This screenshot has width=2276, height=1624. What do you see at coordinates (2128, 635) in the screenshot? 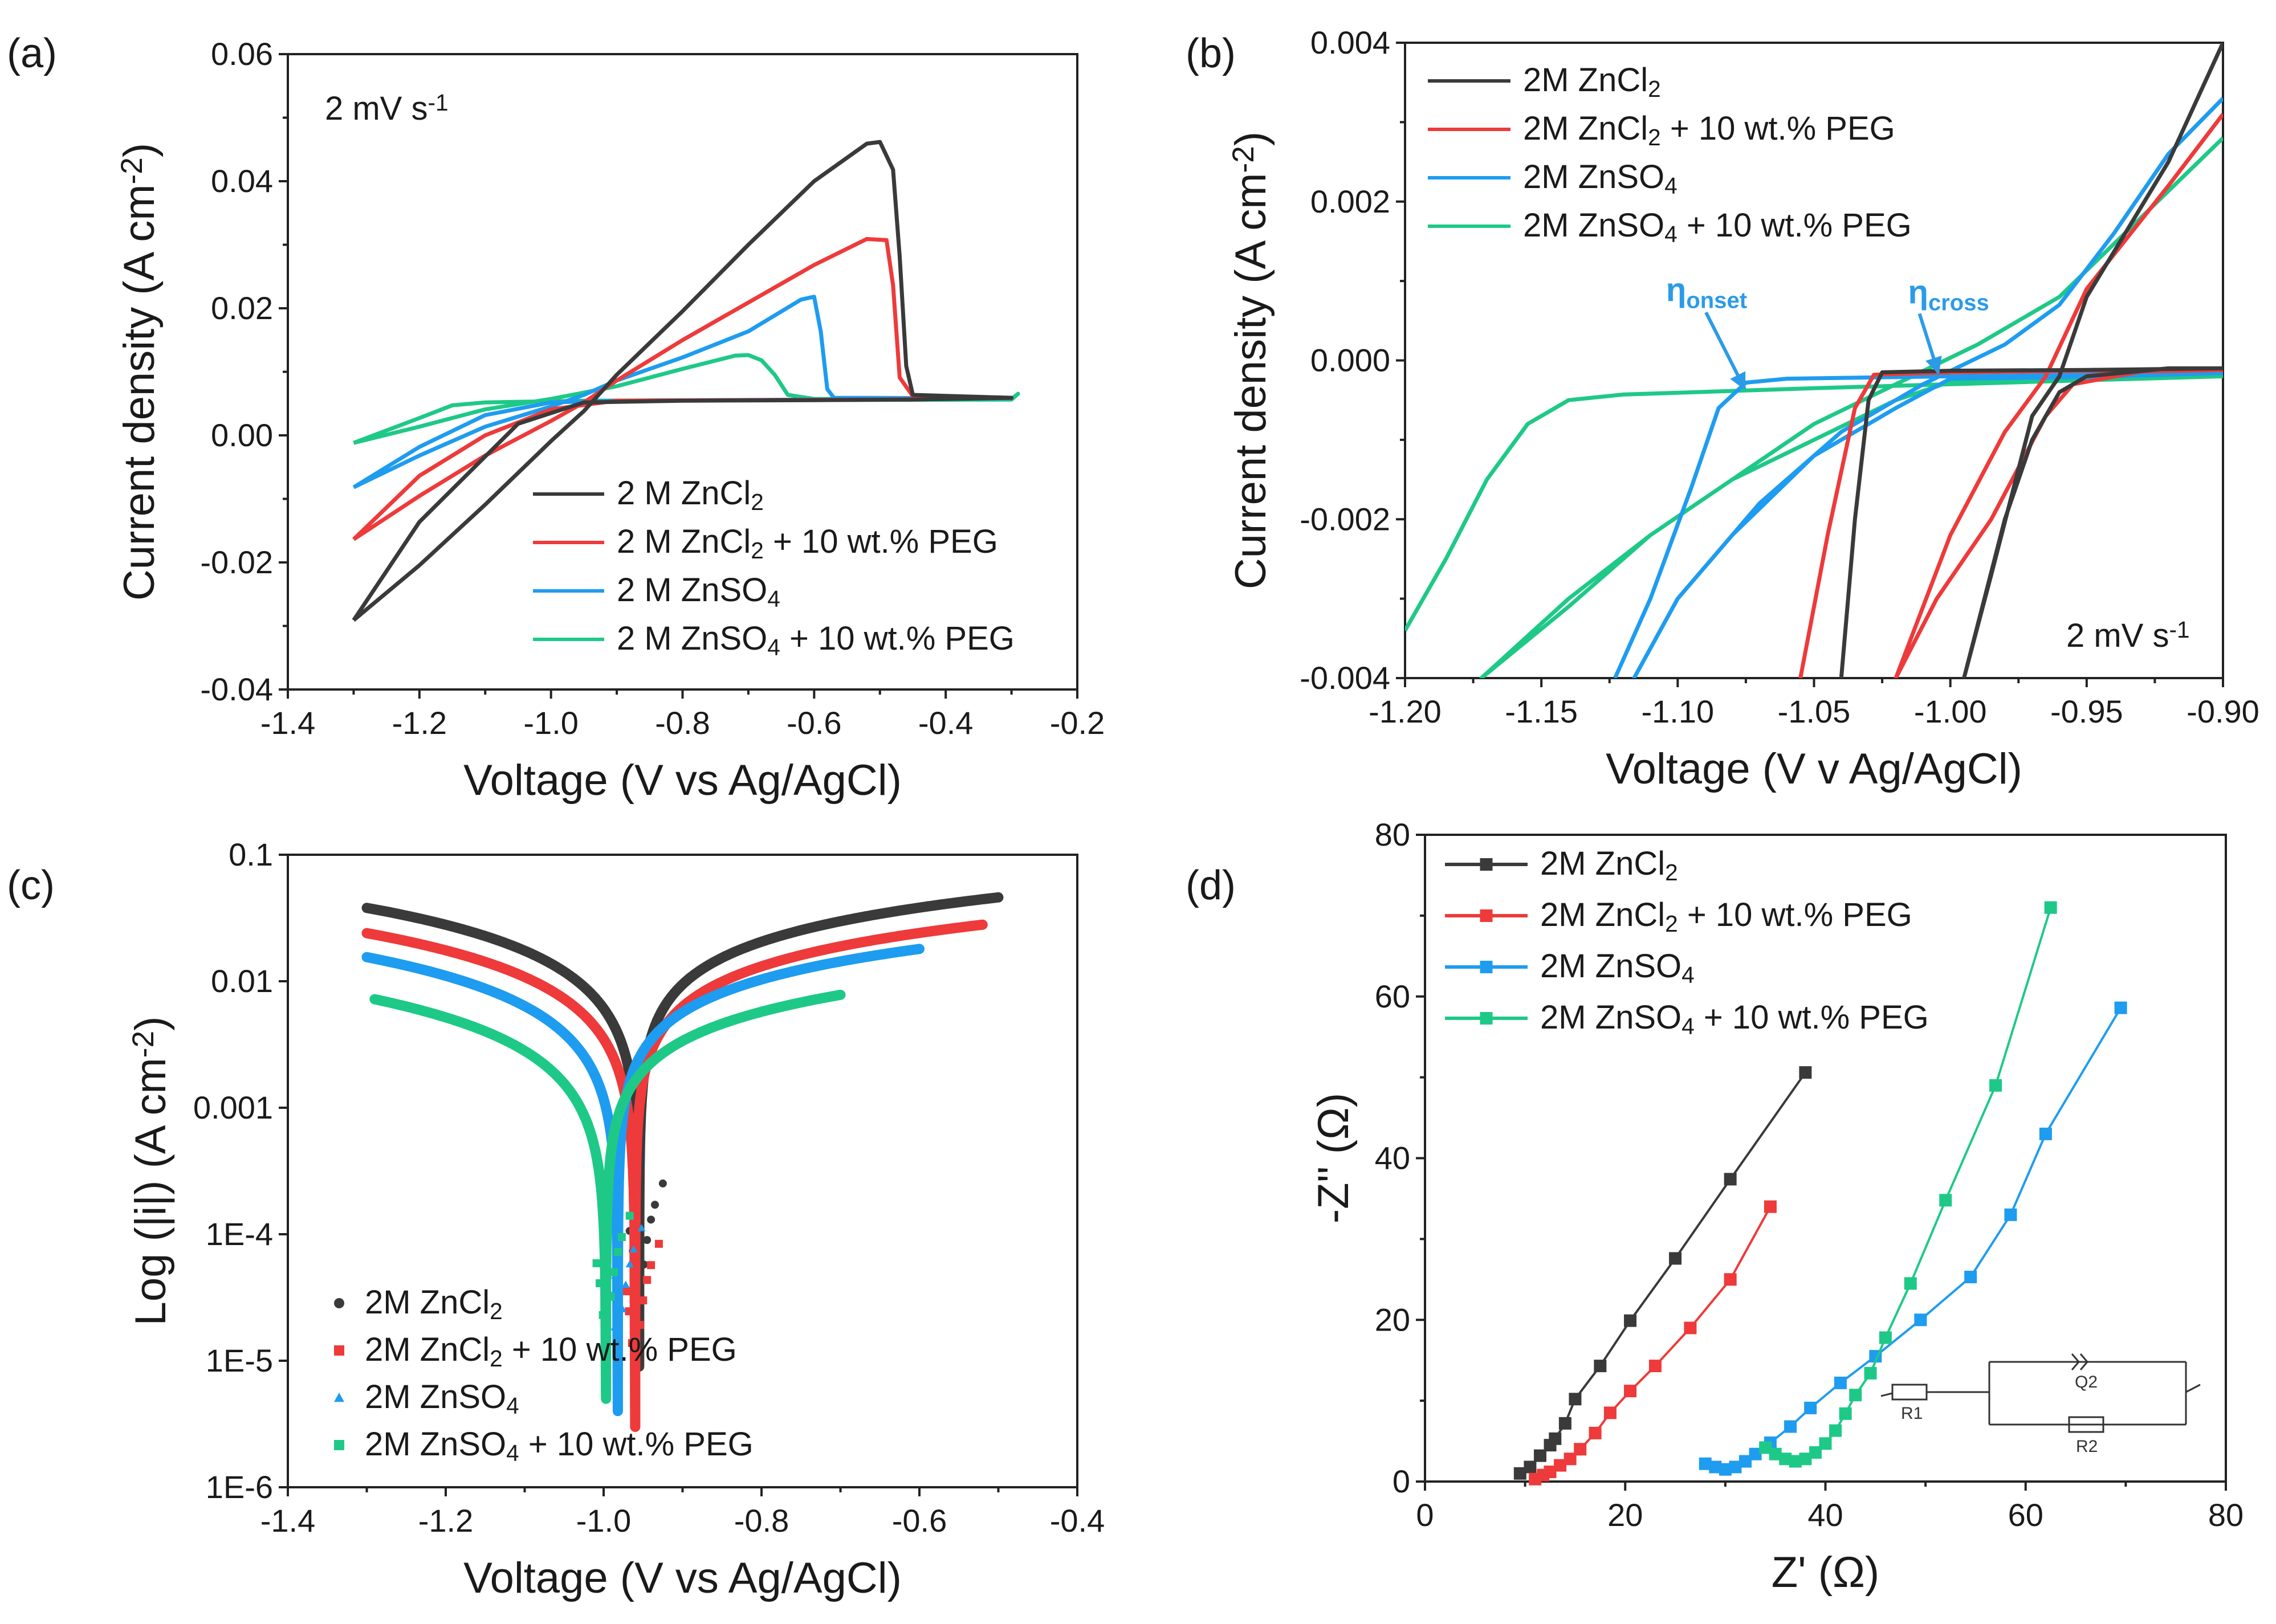
I see `sweep-rate-note-b: 2 mV s-1` at bounding box center [2128, 635].